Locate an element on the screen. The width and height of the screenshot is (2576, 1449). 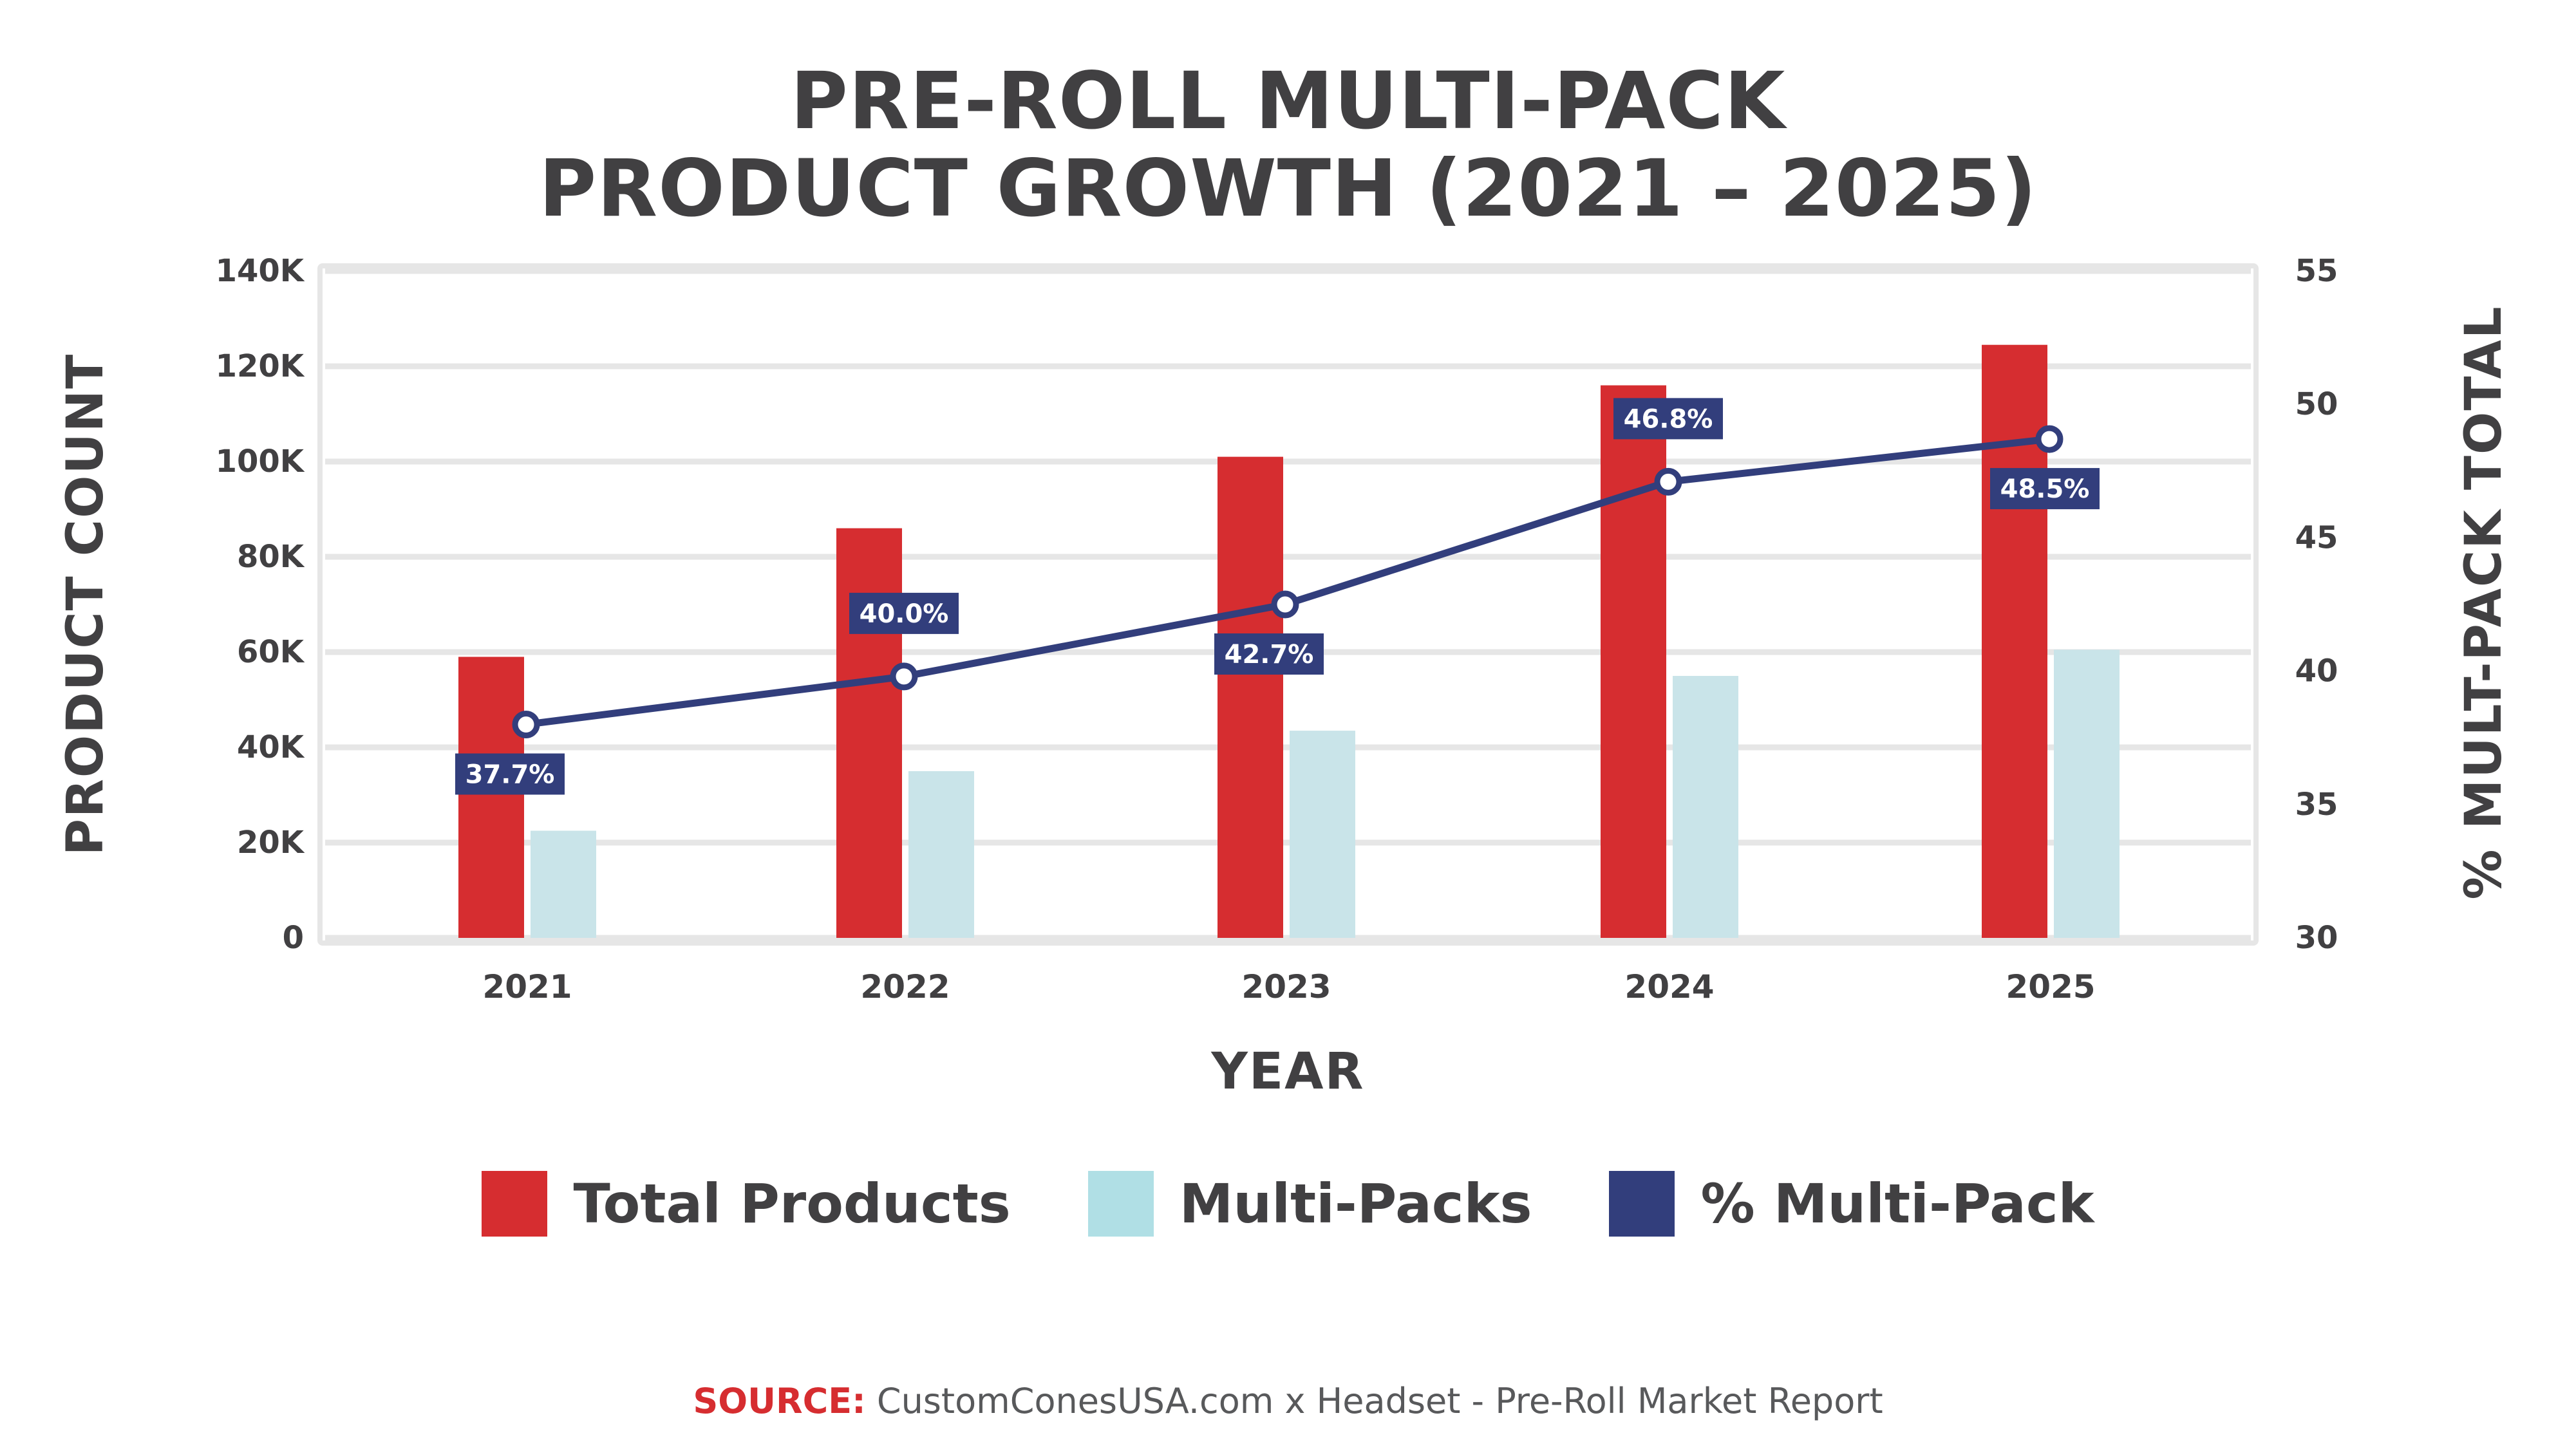
bar-multi-packs-2022 is located at coordinates (941, 854).